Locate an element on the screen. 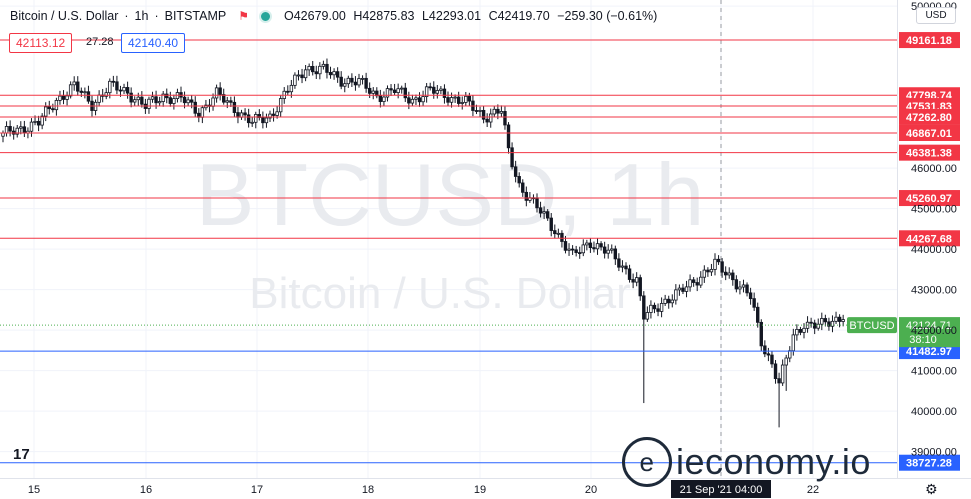  flag-icon: ⚑ is located at coordinates (243, 16).